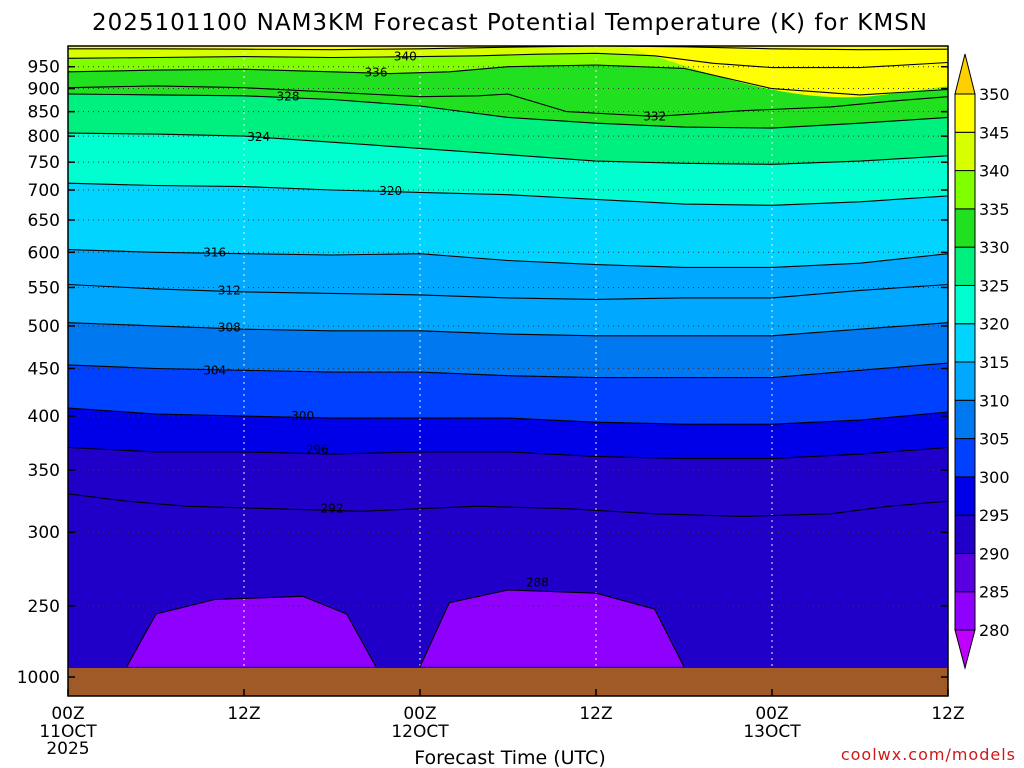 This screenshot has width=1024, height=768. Describe the element at coordinates (214, 370) in the screenshot. I see `isentrope-label-304: 304` at that location.